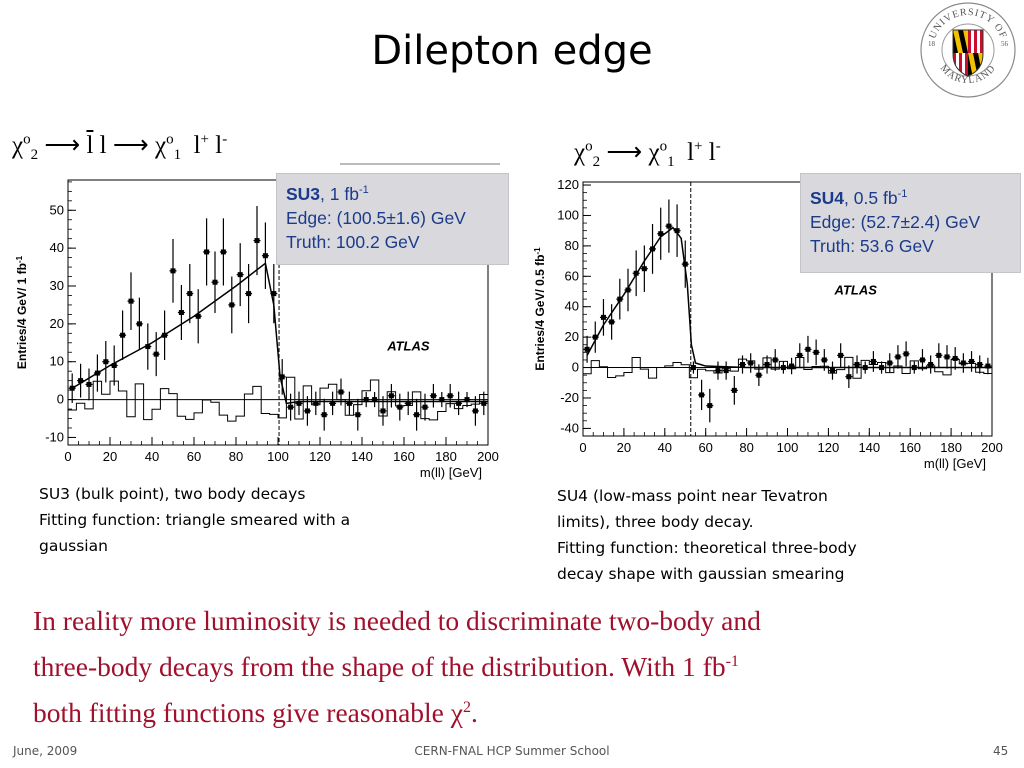 The height and width of the screenshot is (768, 1024). Describe the element at coordinates (54, 436) in the screenshot. I see `y-tick-label: -10` at that location.